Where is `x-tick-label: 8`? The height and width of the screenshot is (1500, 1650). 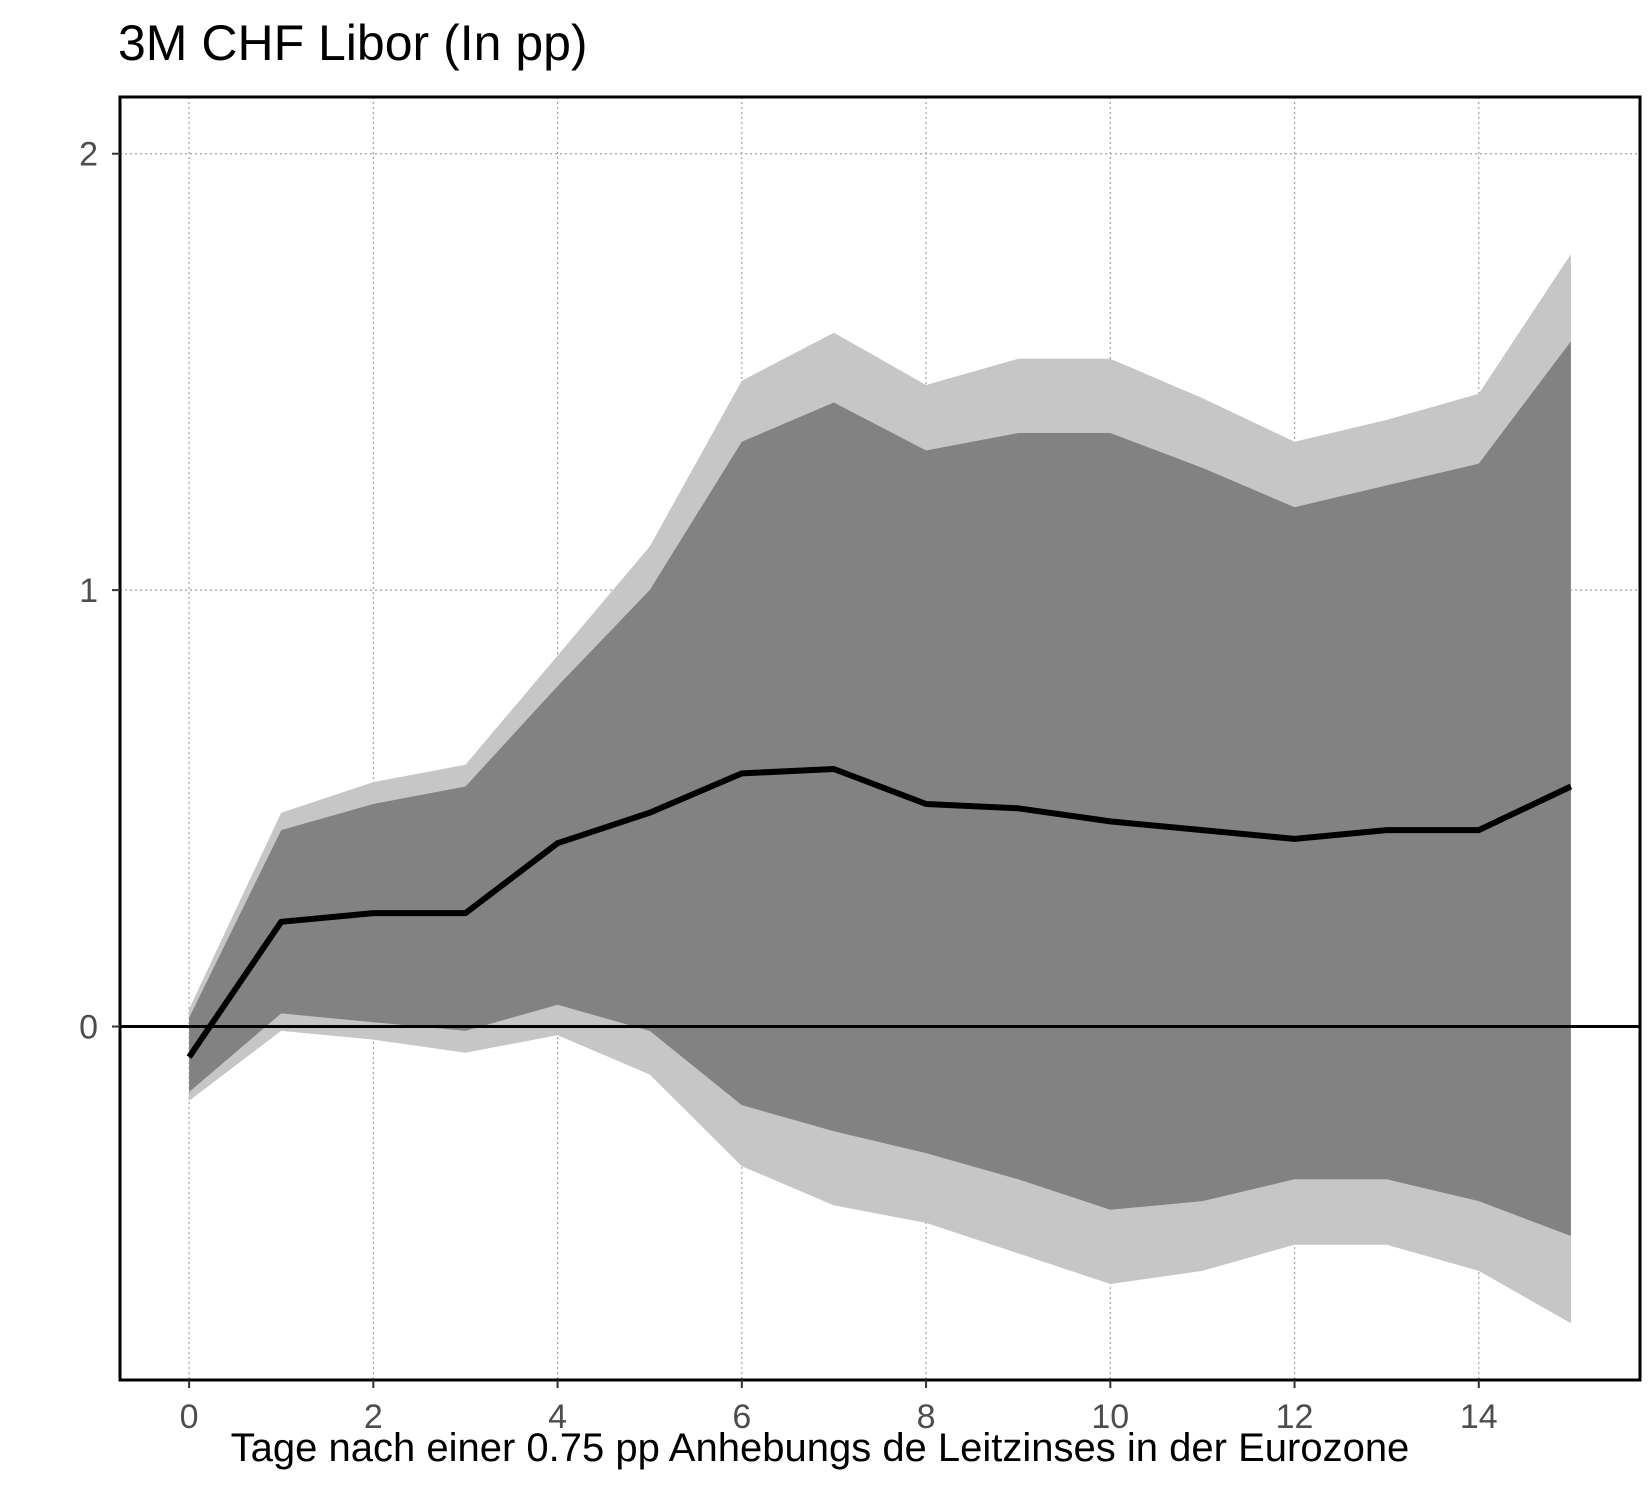
x-tick-label: 8 is located at coordinates (926, 1417).